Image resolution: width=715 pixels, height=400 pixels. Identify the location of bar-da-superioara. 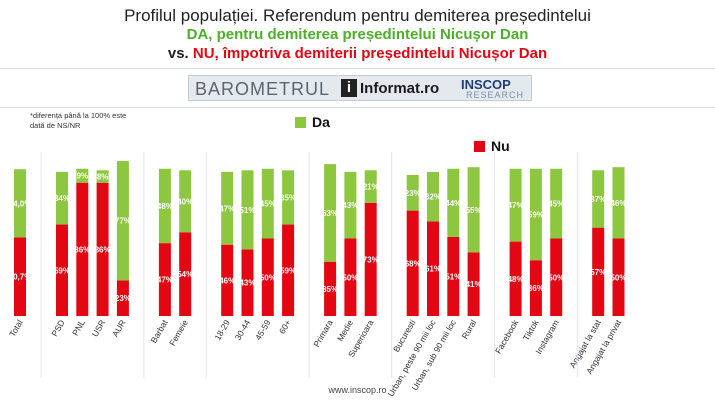
(370, 186).